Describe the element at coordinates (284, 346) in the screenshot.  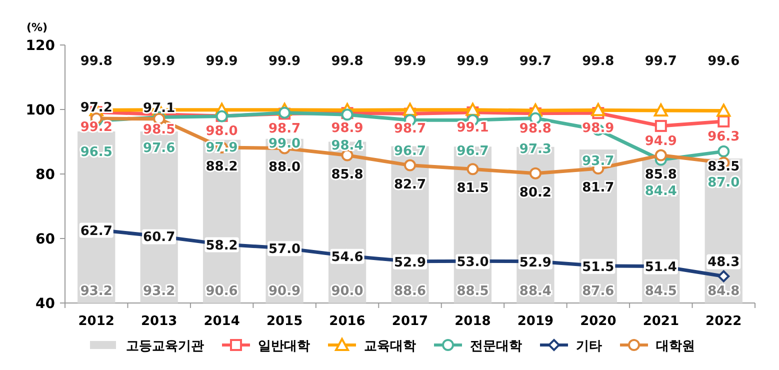
I see `legend-label: 일반대학` at that location.